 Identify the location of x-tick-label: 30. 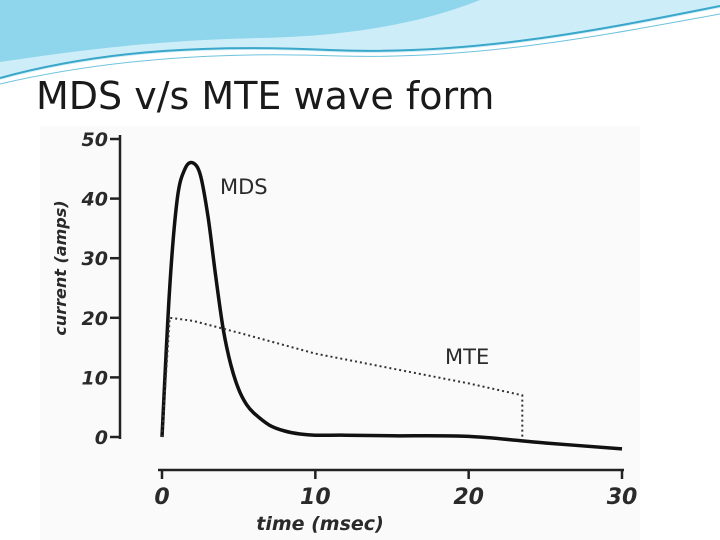
(622, 497).